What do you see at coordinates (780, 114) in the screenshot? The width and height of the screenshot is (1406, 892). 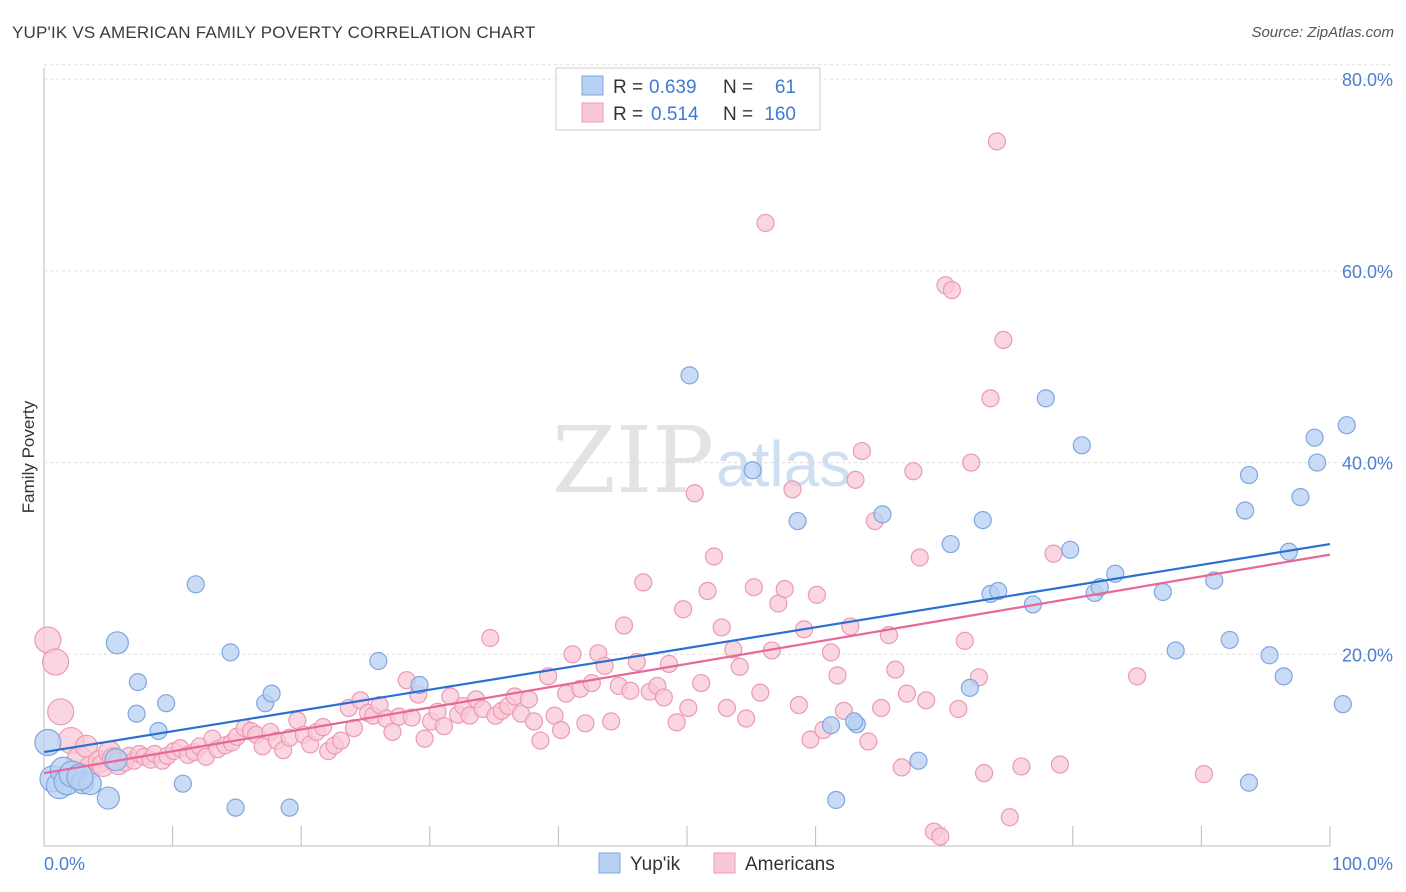 I see `legend-n-value-pink: 160` at bounding box center [780, 114].